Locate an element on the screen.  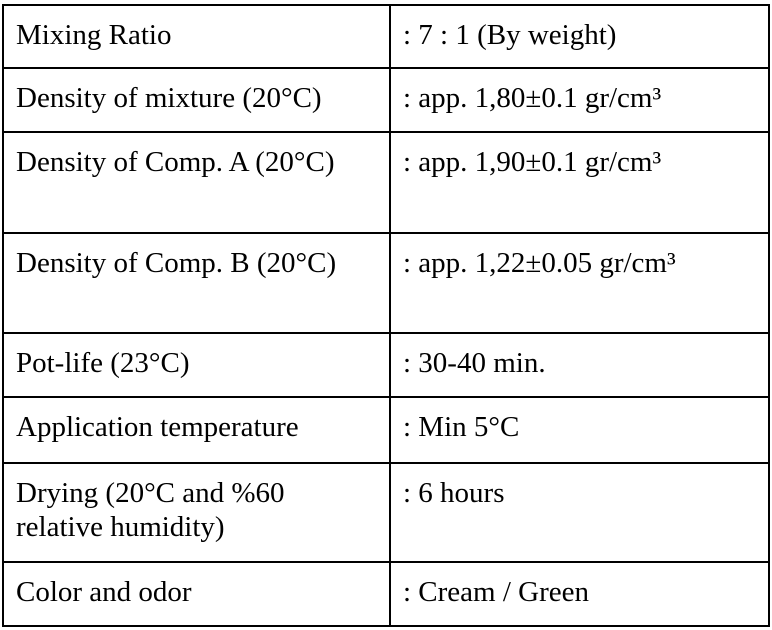
property-label: Application temperature is located at coordinates (196, 430).